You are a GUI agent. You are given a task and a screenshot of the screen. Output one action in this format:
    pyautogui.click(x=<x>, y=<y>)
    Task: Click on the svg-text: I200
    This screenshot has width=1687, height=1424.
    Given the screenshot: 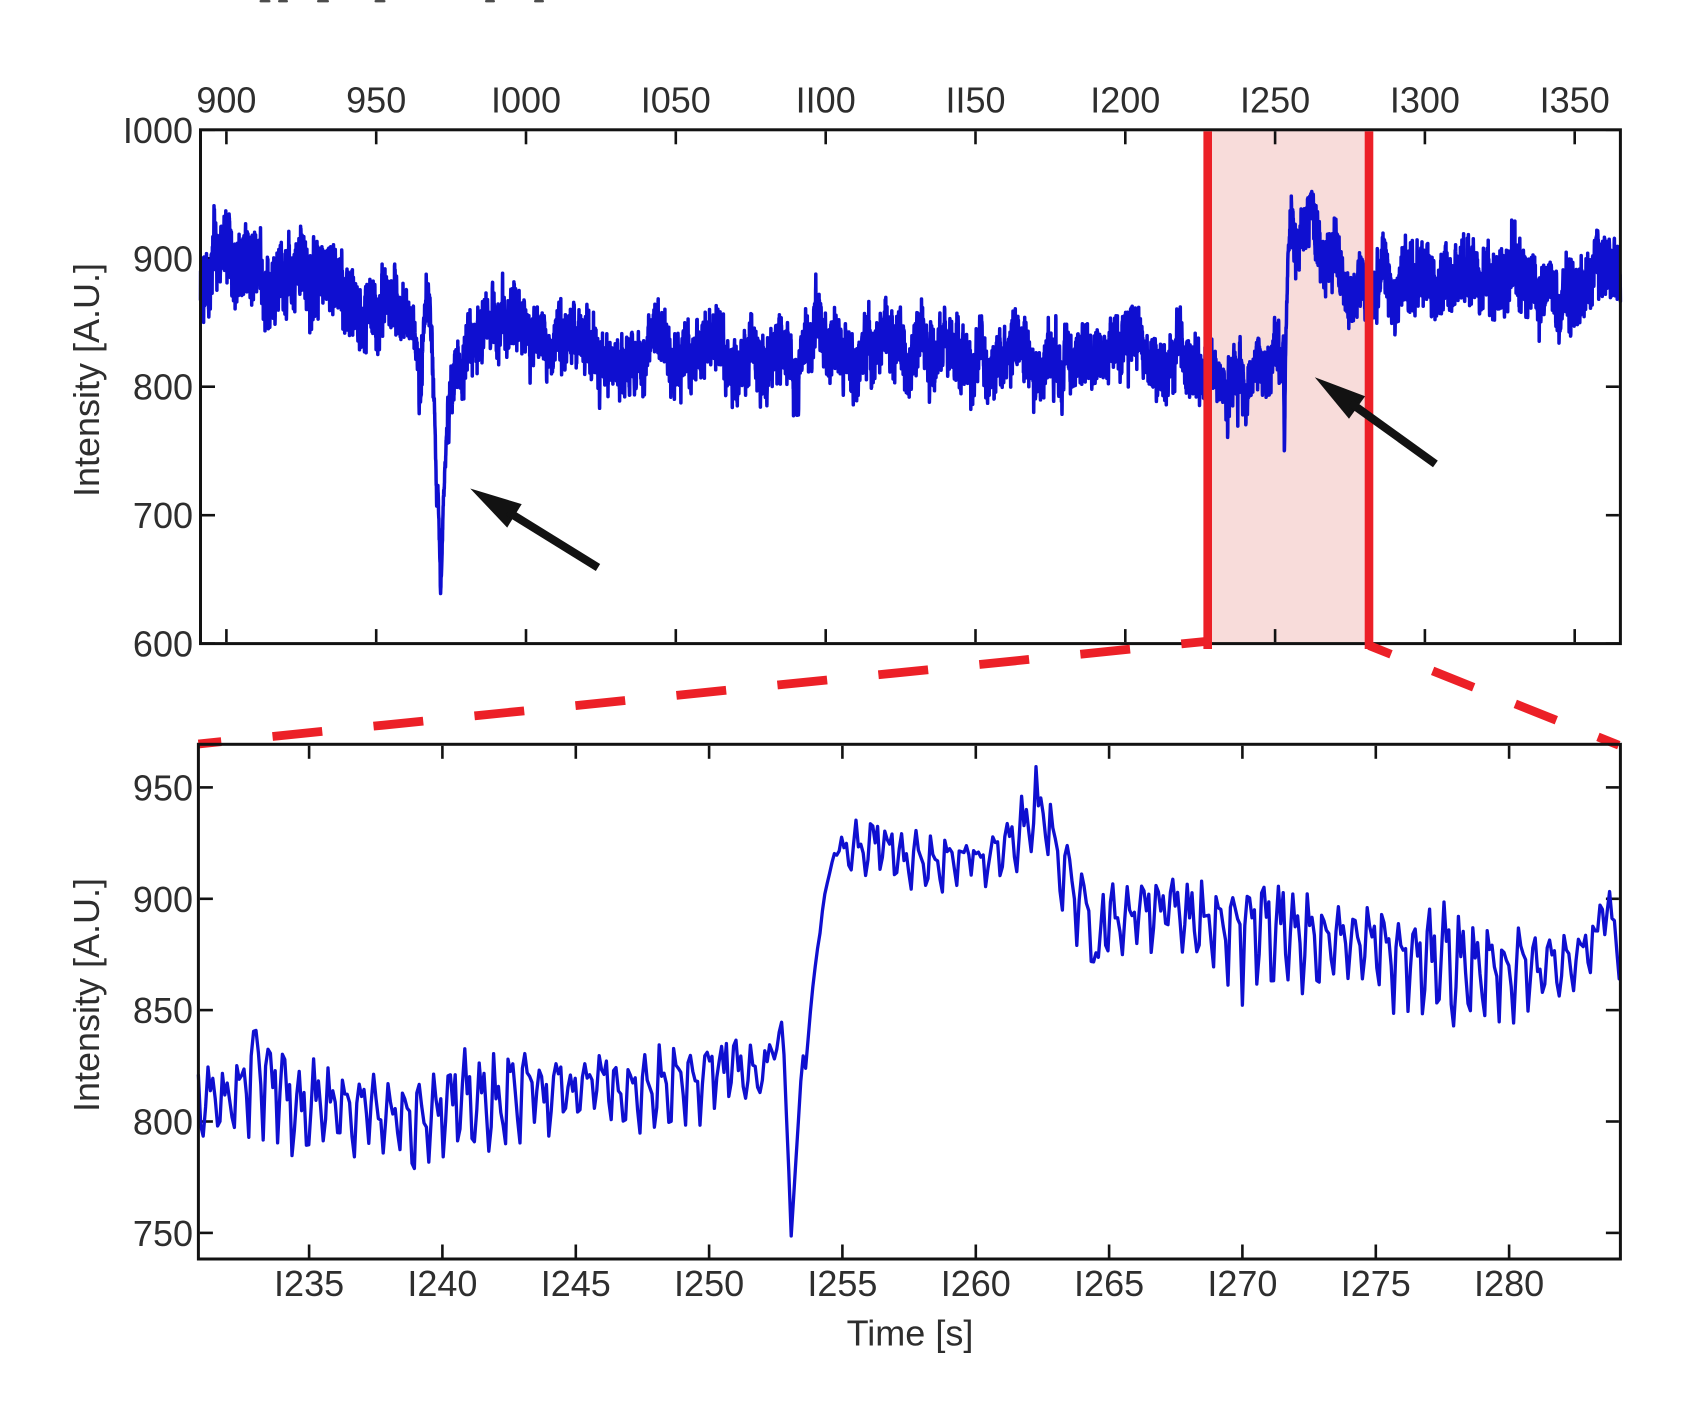 What is the action you would take?
    pyautogui.click(x=1125, y=100)
    